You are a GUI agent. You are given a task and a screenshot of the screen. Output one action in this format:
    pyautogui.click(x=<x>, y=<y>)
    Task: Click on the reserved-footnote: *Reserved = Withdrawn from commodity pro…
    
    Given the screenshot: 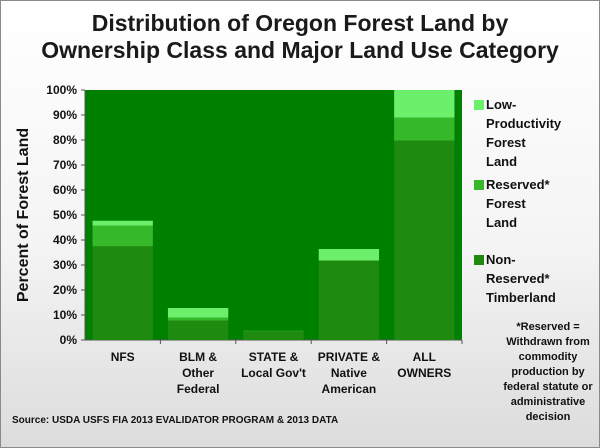 What is the action you would take?
    pyautogui.click(x=548, y=372)
    